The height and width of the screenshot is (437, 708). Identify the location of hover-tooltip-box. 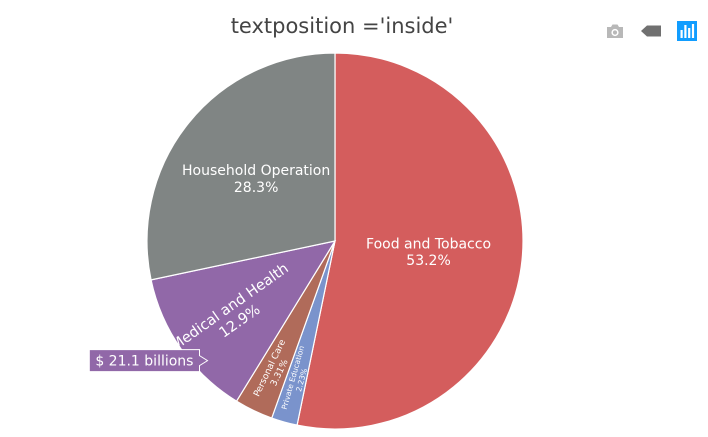
(148, 361).